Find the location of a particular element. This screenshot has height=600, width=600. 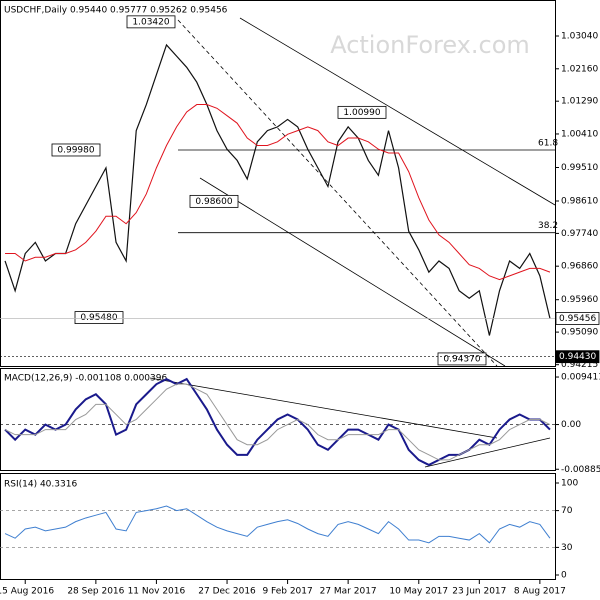

annotation-label: 0.99980 is located at coordinates (75, 150).